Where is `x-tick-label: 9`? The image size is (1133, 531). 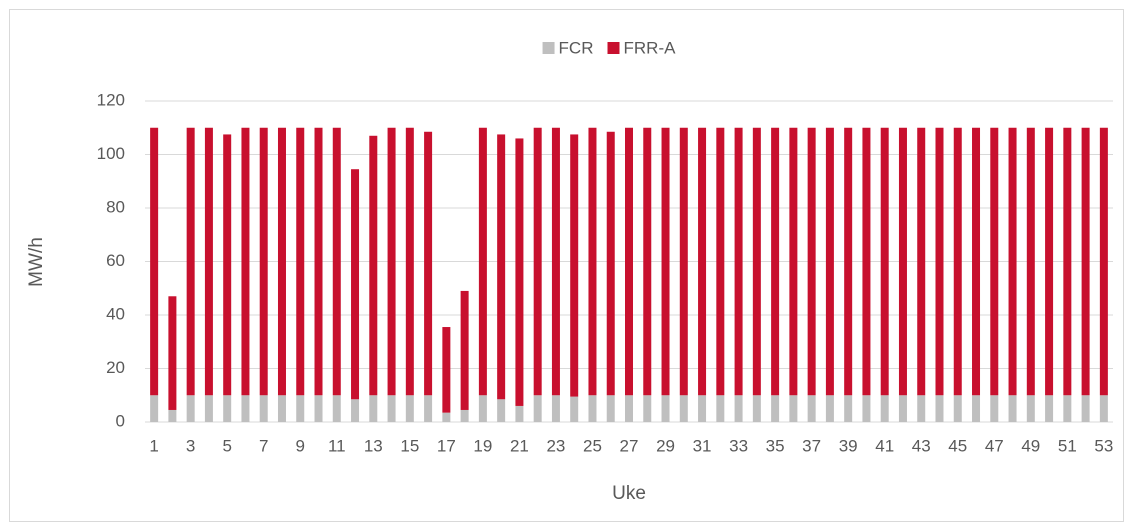 x-tick-label: 9 is located at coordinates (300, 445).